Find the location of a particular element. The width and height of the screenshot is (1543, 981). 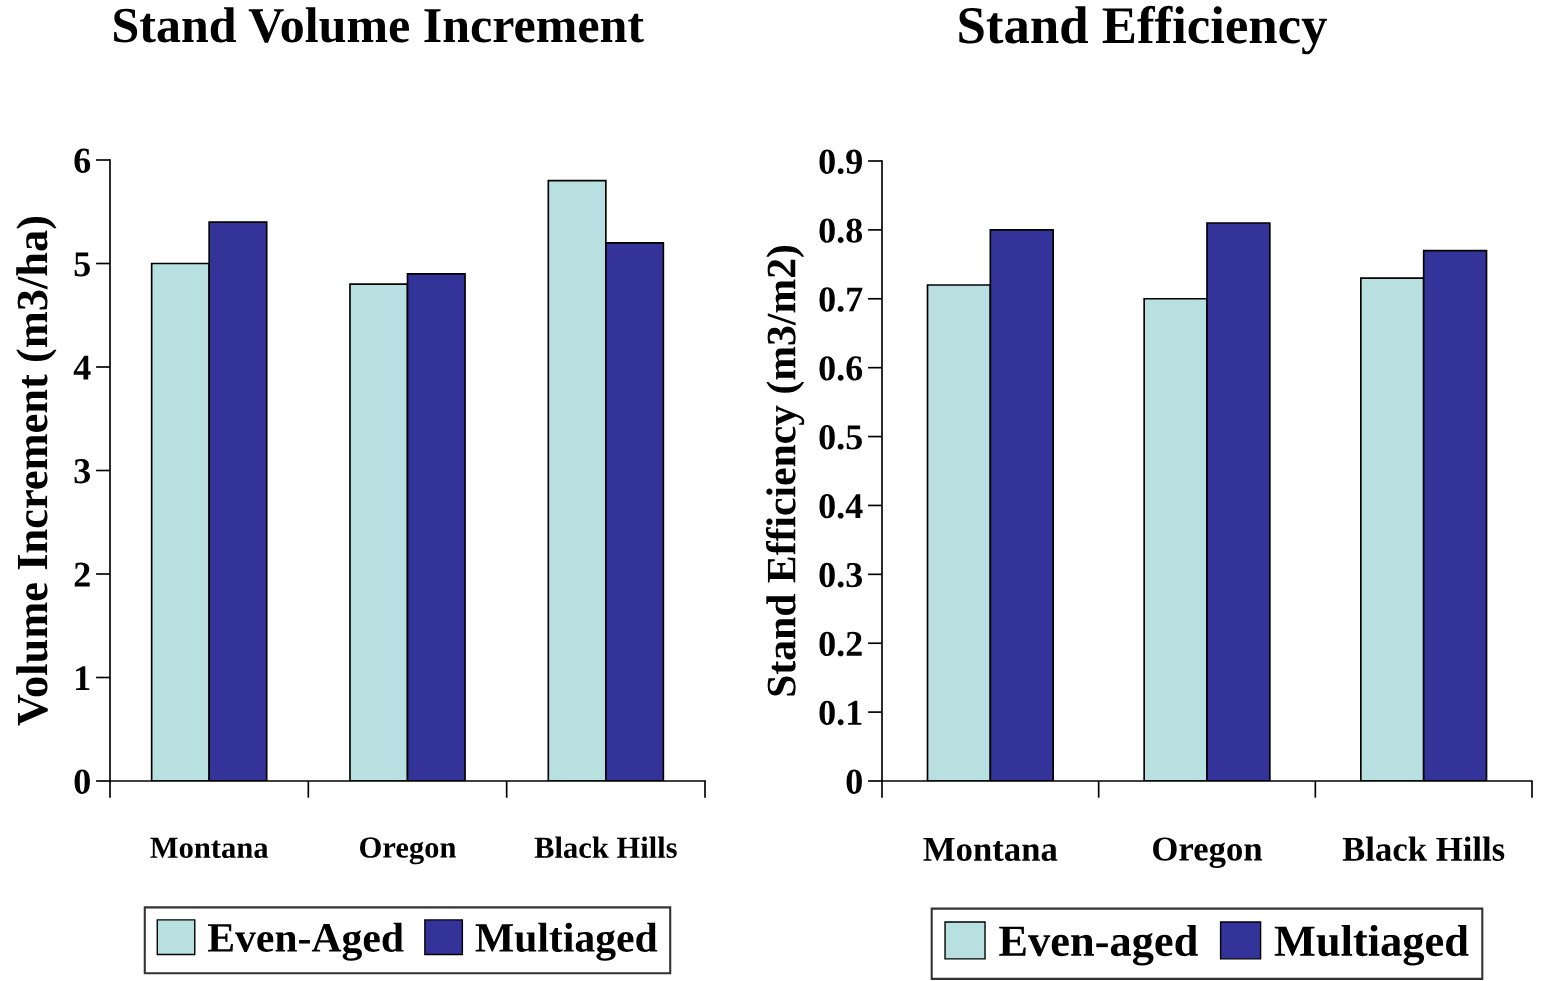

y-tick-label: 2 is located at coordinates (82, 574).